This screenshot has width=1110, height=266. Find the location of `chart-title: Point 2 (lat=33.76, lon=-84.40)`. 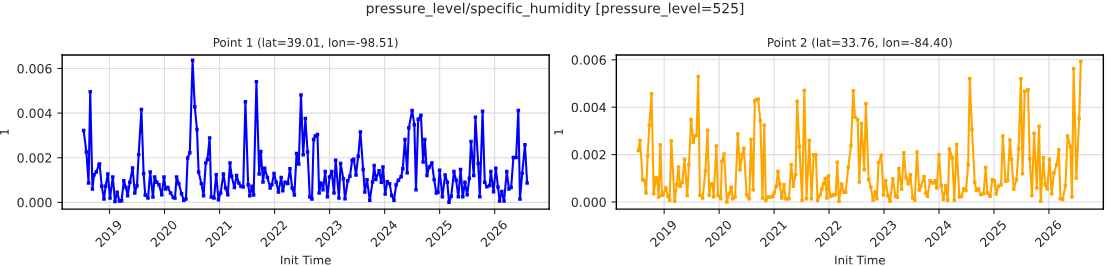

chart-title: Point 2 (lat=33.76, lon=-84.40) is located at coordinates (860, 43).